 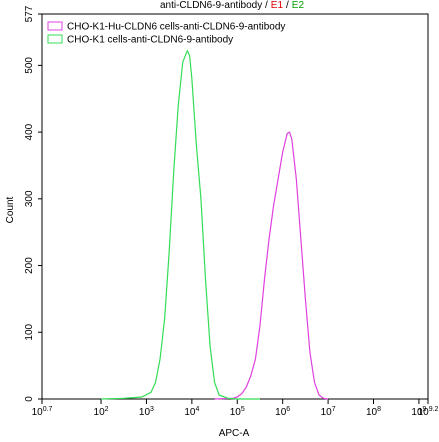 What do you see at coordinates (48, 409) in the screenshot?
I see `x-tick-power: 0.7` at bounding box center [48, 409].